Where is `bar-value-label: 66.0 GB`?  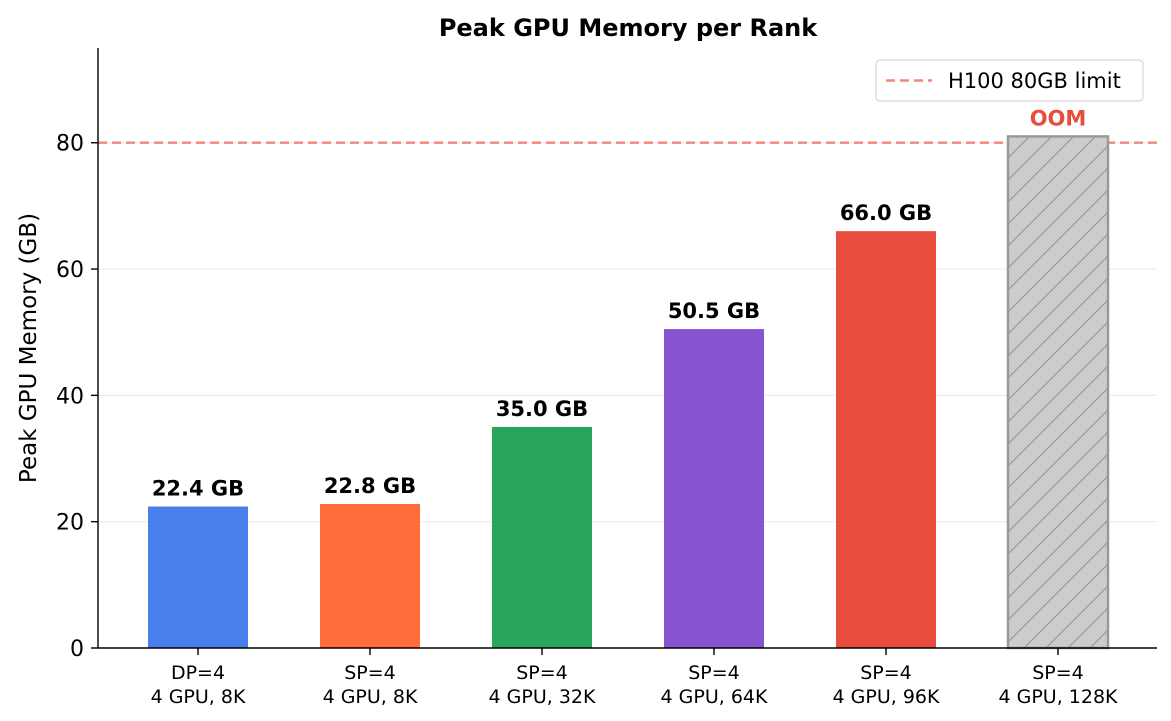 bar-value-label: 66.0 GB is located at coordinates (886, 213).